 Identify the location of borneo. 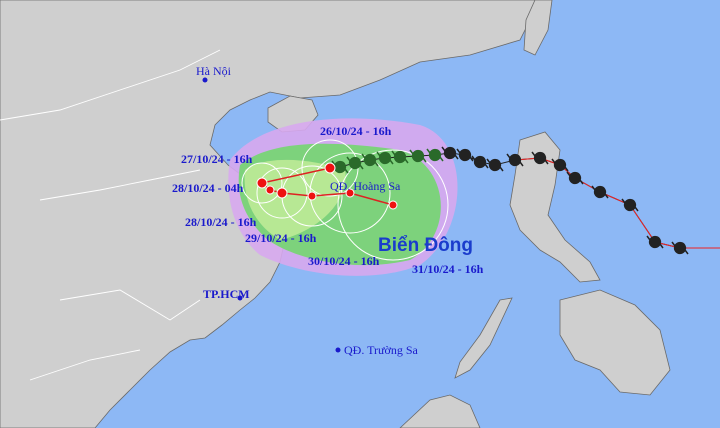
(440, 411).